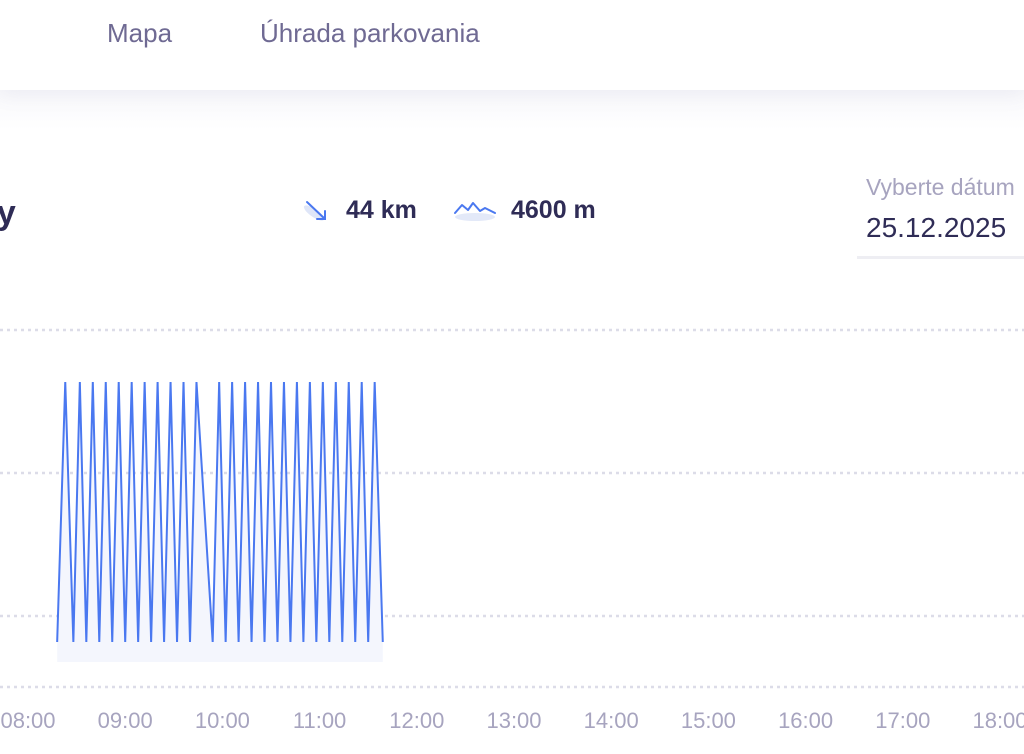 The width and height of the screenshot is (1024, 754). I want to click on x-tick-label: 13:00, so click(513, 720).